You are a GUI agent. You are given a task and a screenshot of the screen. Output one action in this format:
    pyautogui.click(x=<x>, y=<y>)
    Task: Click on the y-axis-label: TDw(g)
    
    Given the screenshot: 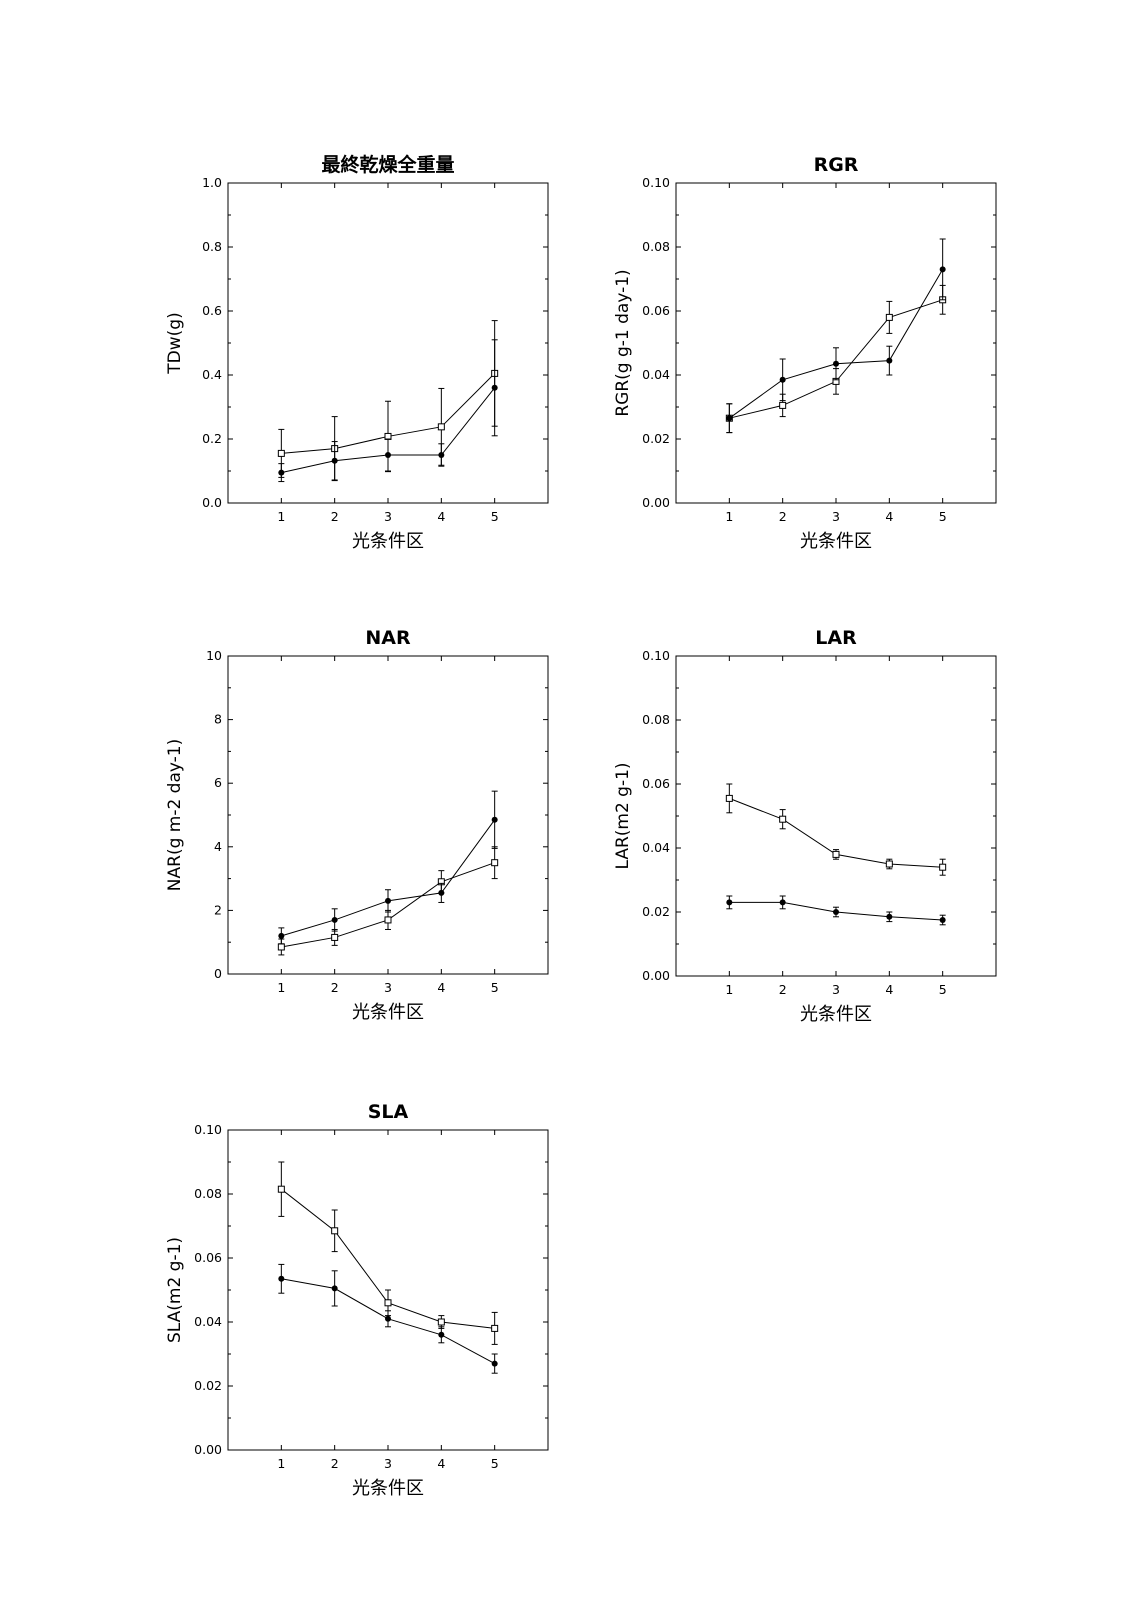 What is the action you would take?
    pyautogui.click(x=175, y=343)
    